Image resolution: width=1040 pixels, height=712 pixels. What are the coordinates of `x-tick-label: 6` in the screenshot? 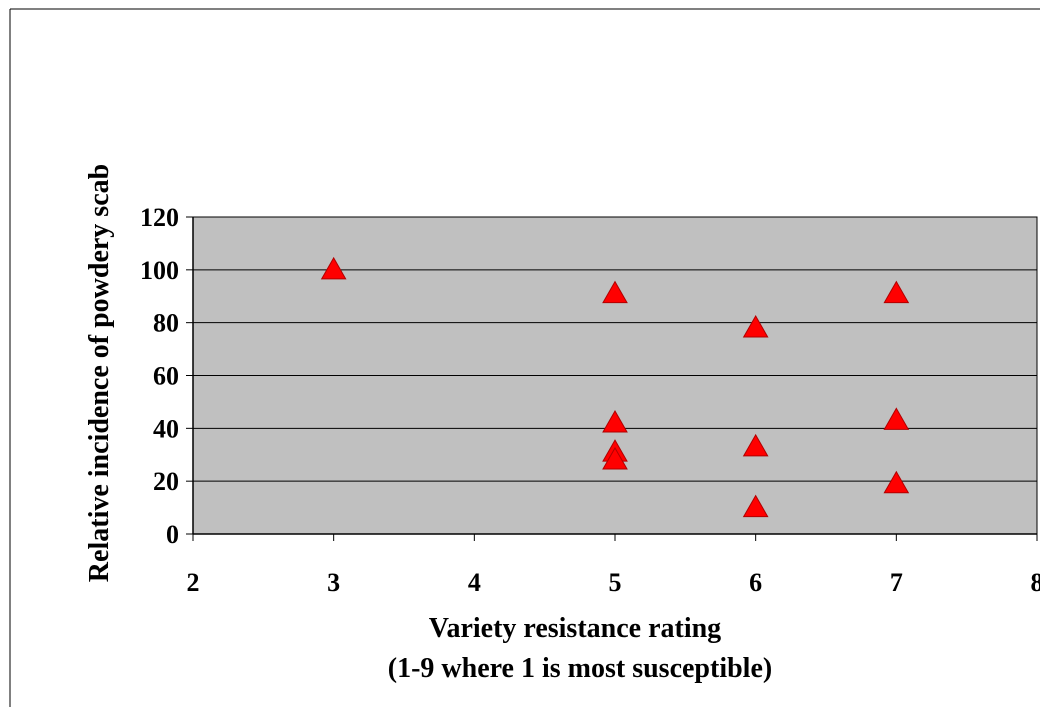 It's located at (755, 582).